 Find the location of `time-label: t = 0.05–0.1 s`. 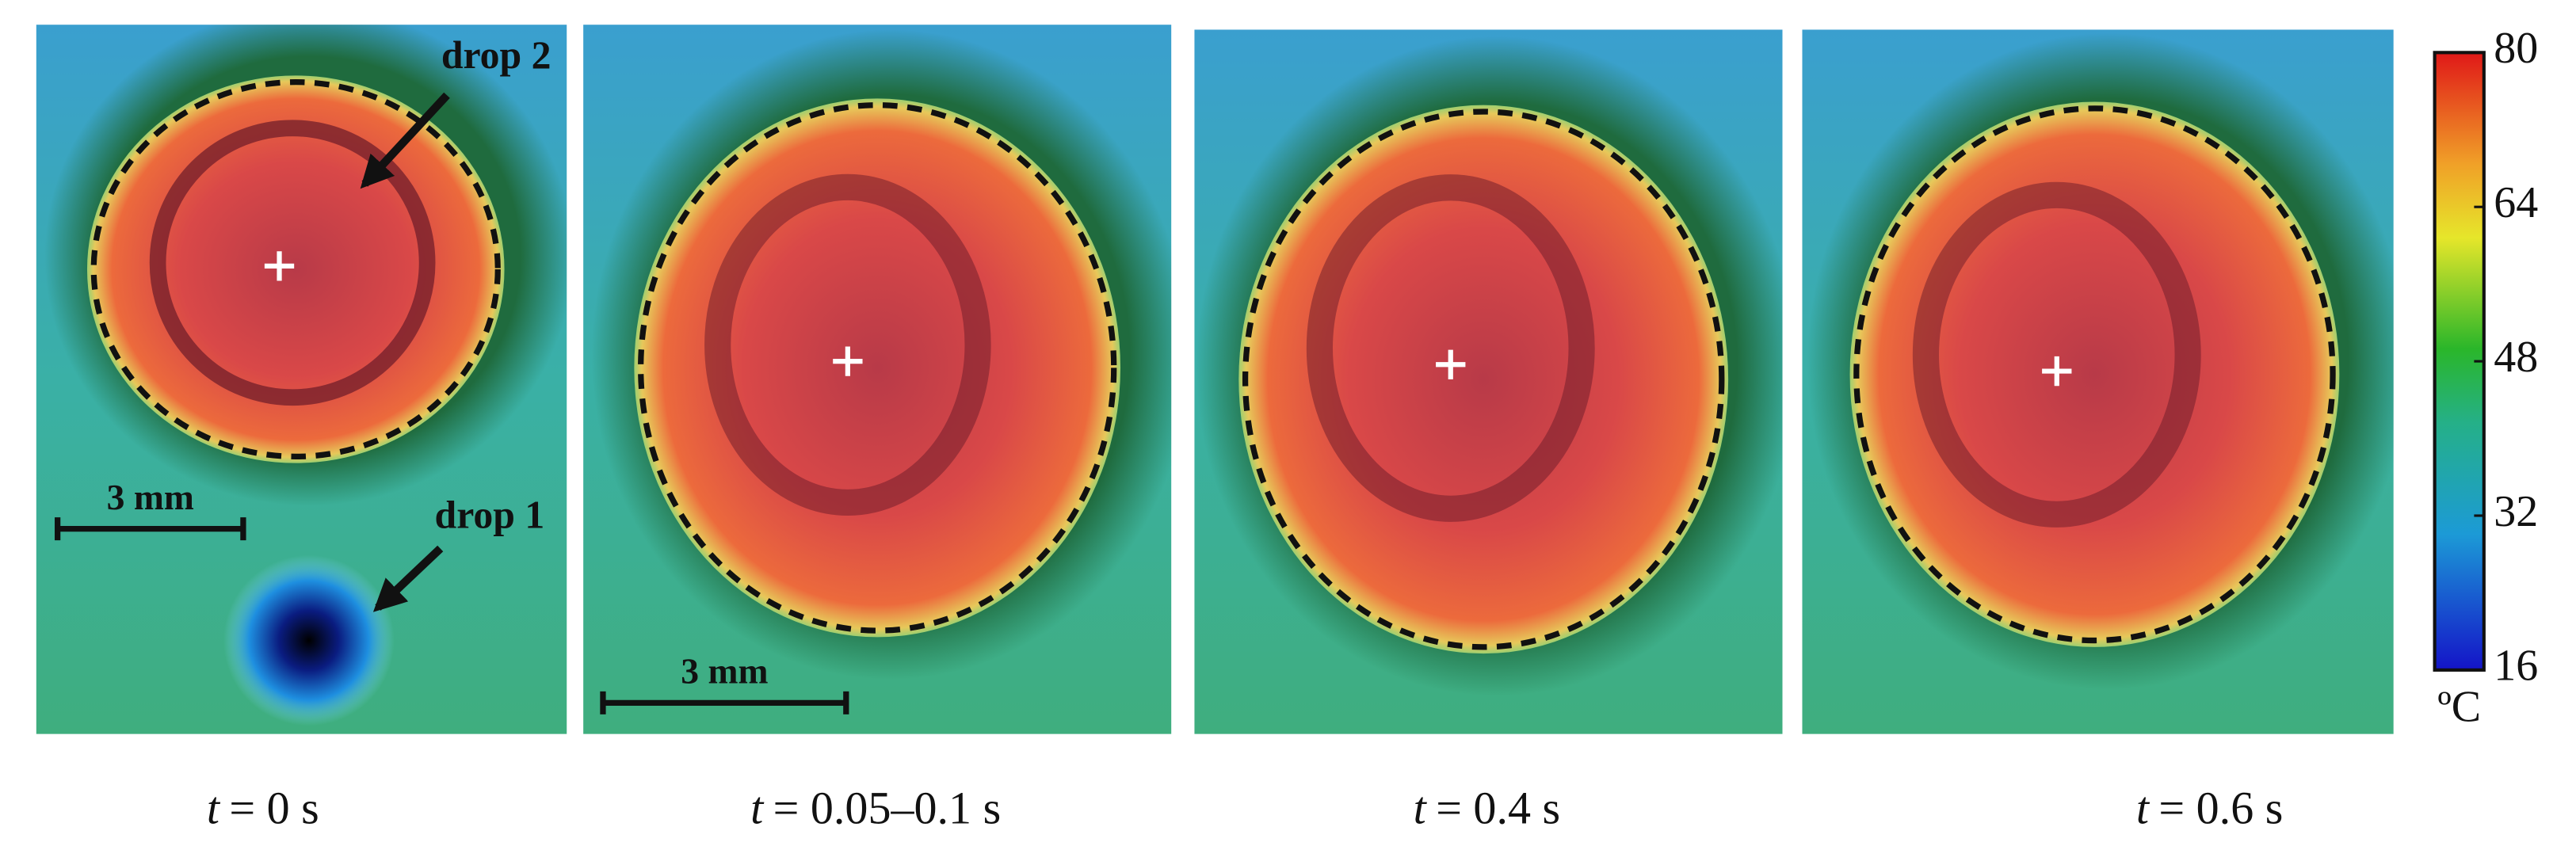

time-label: t = 0.05–0.1 s is located at coordinates (875, 809).